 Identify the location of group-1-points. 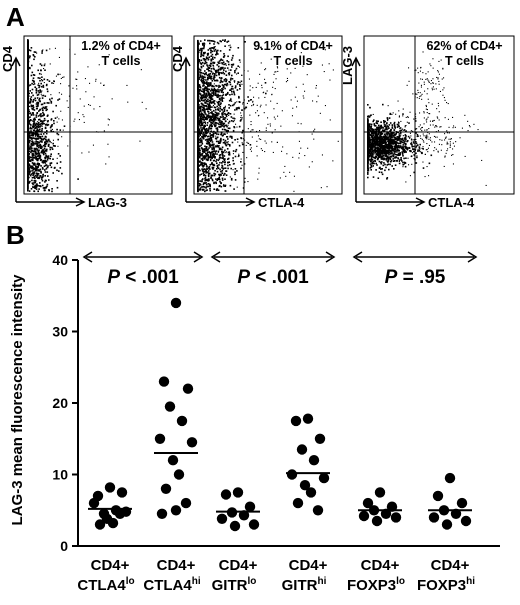
(110, 506).